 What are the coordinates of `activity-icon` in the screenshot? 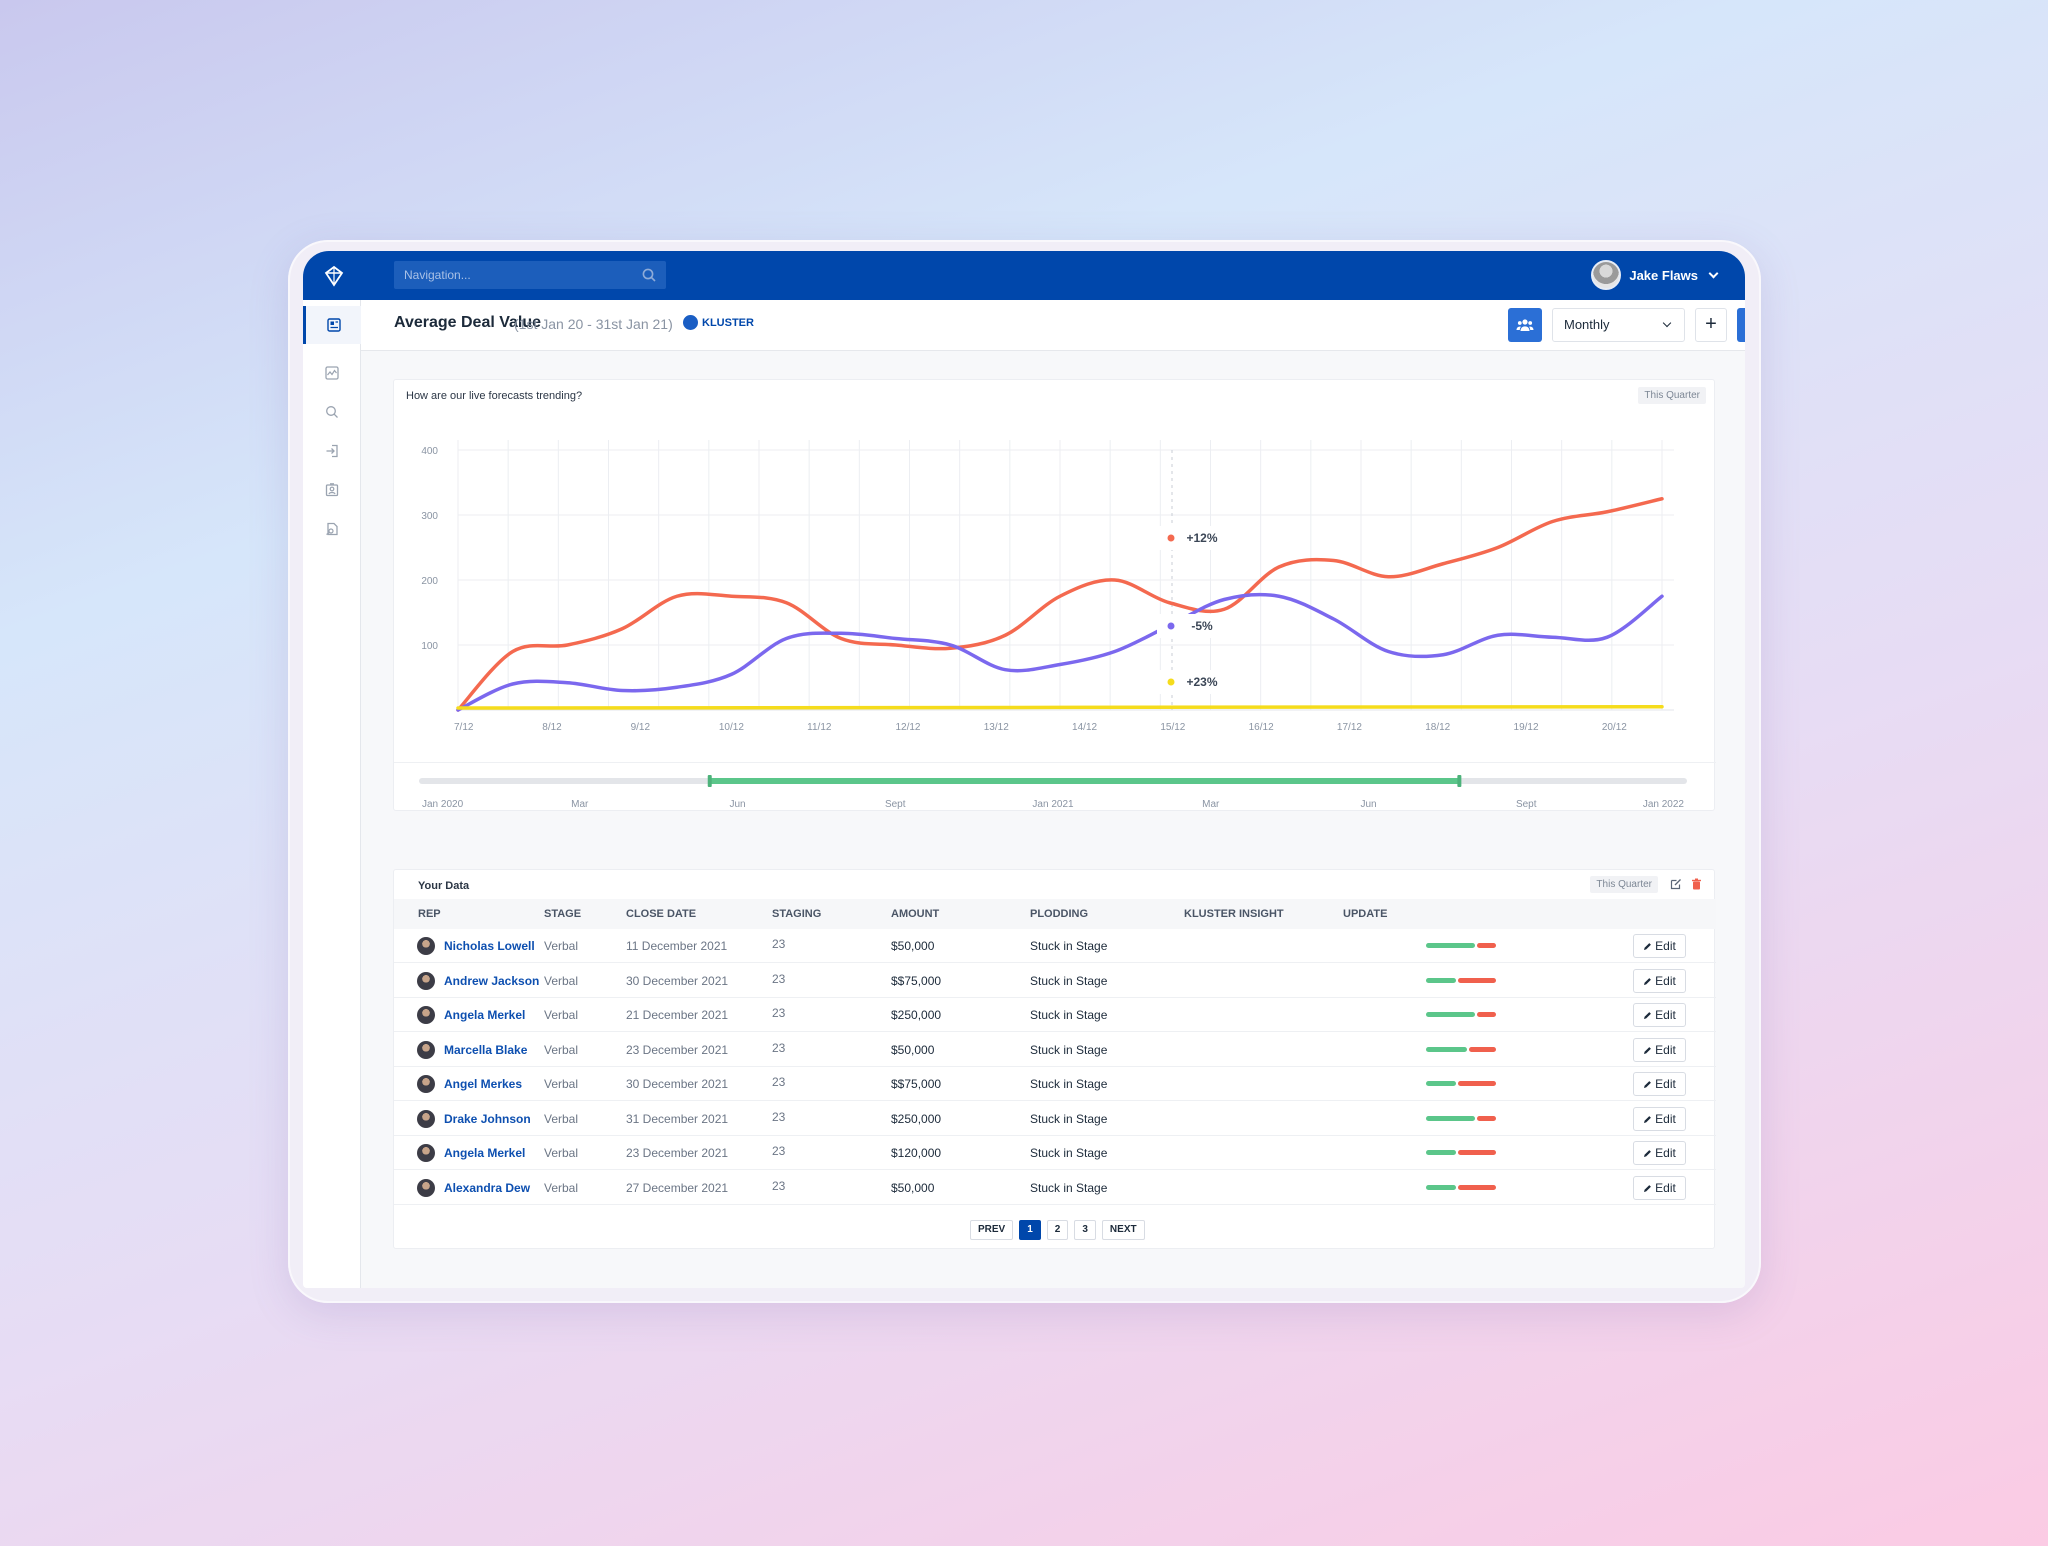 It's located at (332, 373).